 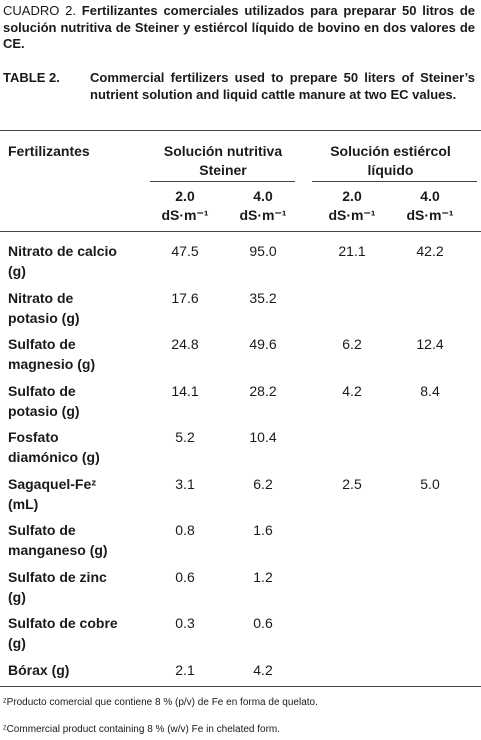 What do you see at coordinates (240, 686) in the screenshot?
I see `bottom-rule` at bounding box center [240, 686].